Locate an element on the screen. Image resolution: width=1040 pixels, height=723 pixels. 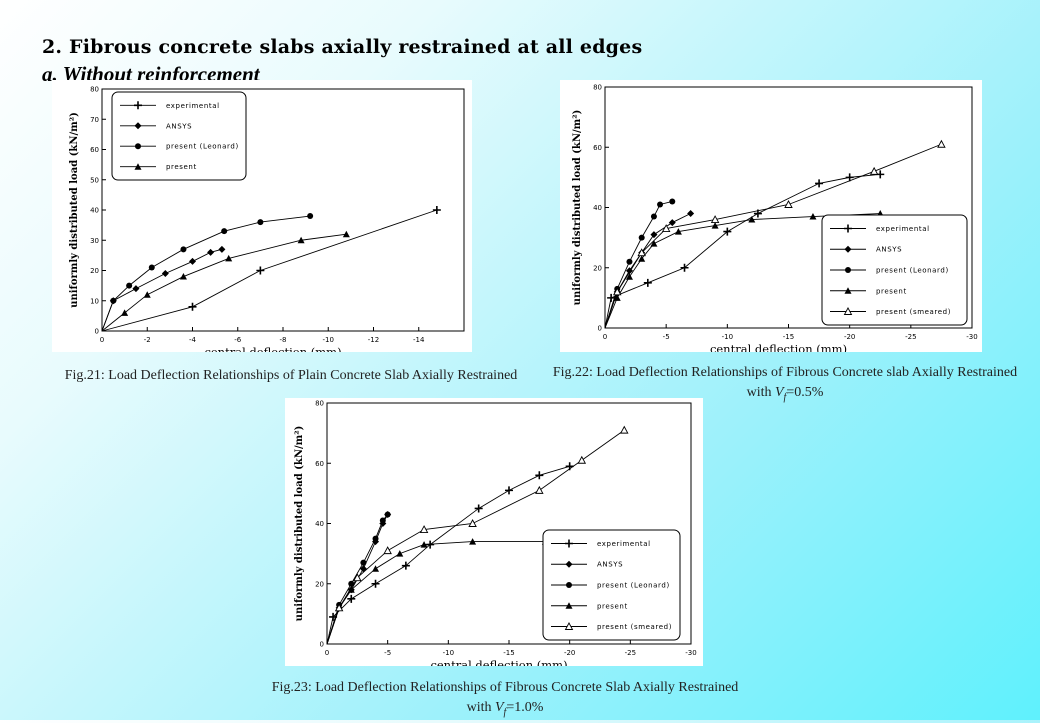
legend-label: present is located at coordinates (891, 291).